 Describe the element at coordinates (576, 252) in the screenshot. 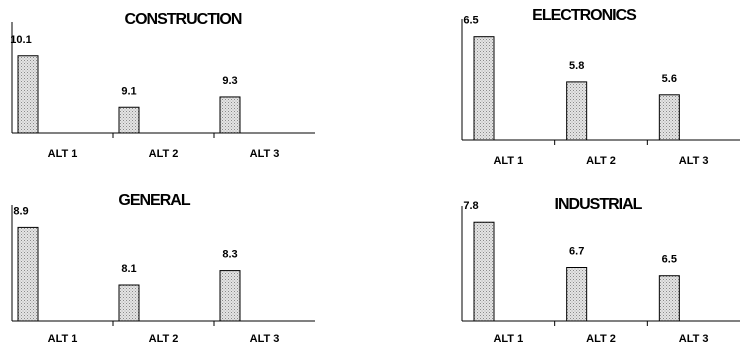

I see `data-label: 6.7` at that location.